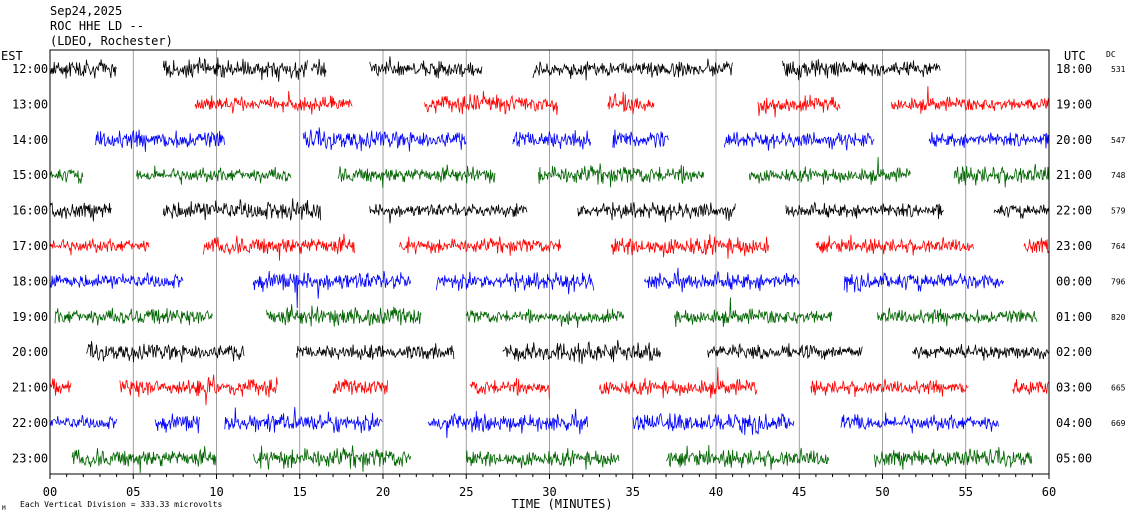 The image size is (1130, 519). What do you see at coordinates (1111, 54) in the screenshot?
I see `dc-column-label: DC` at bounding box center [1111, 54].